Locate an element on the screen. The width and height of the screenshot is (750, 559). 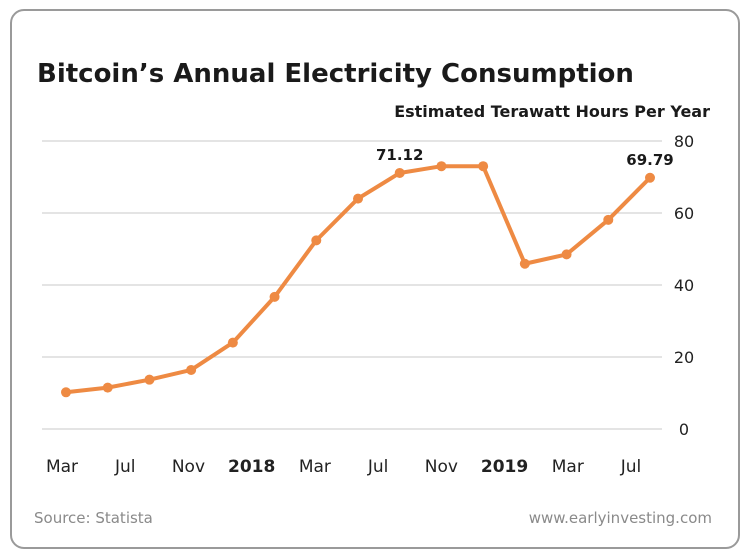
source-note: Source: Statista is located at coordinates (93, 518).